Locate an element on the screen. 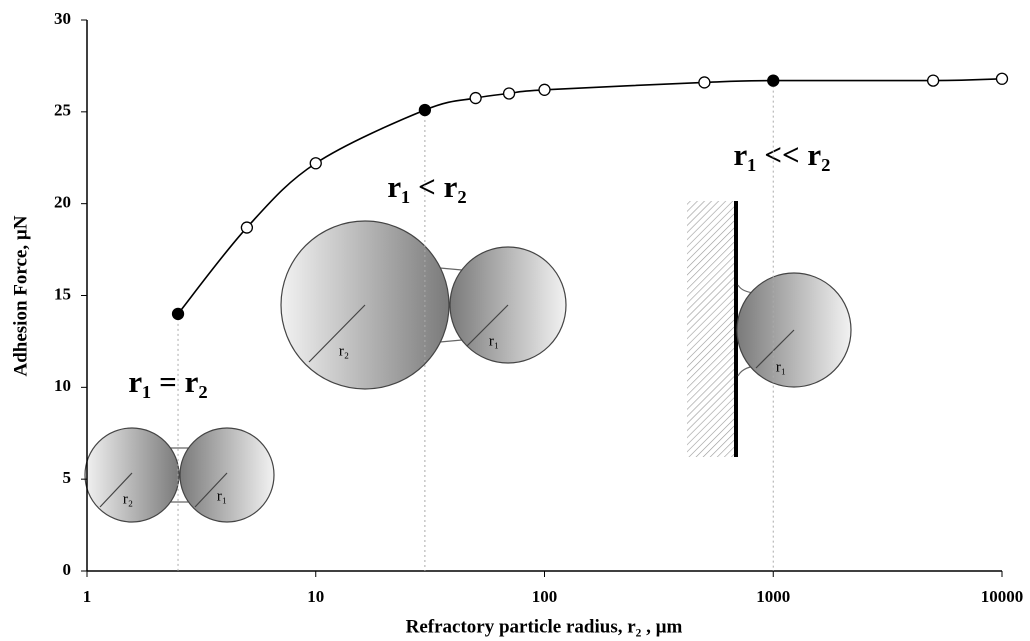 This screenshot has height=641, width=1030. annotation: r₁ = r₂ is located at coordinates (167, 381).